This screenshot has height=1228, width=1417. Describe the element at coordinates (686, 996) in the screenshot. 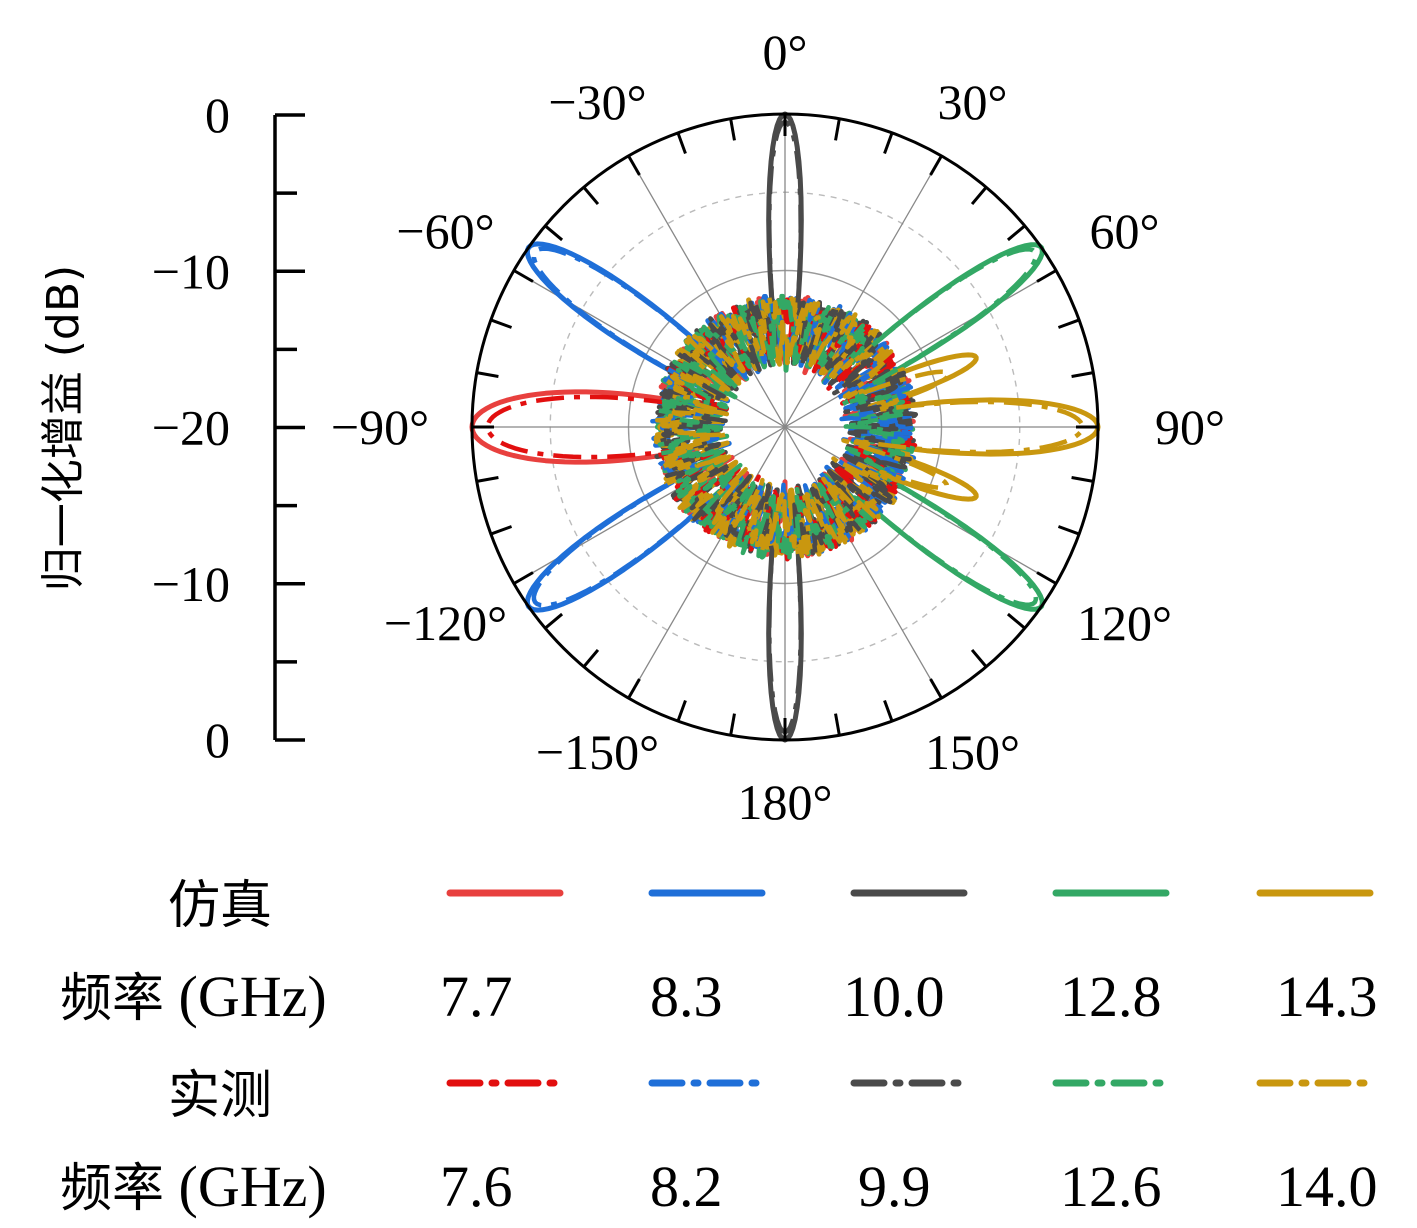

I see `legend-sim-freq: 8.3` at that location.